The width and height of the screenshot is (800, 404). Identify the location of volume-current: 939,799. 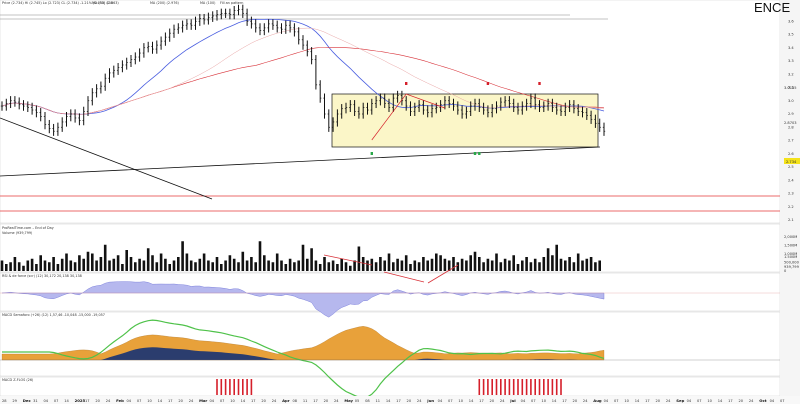
(792, 267).